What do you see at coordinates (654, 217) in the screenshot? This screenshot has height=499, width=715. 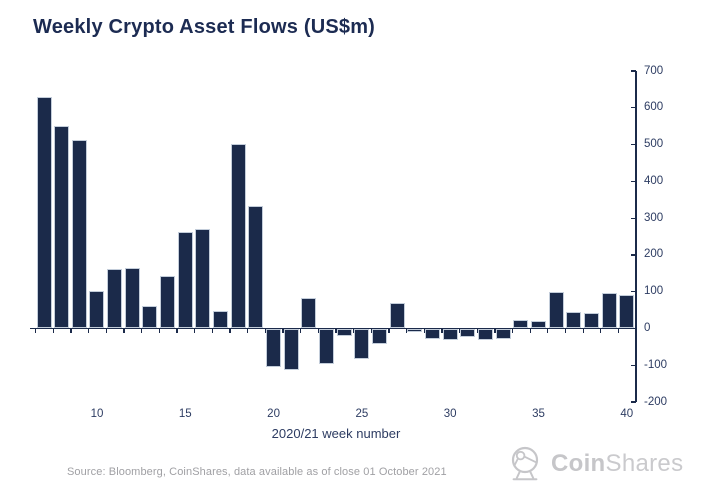 I see `y-tick-label-300: 300` at bounding box center [654, 217].